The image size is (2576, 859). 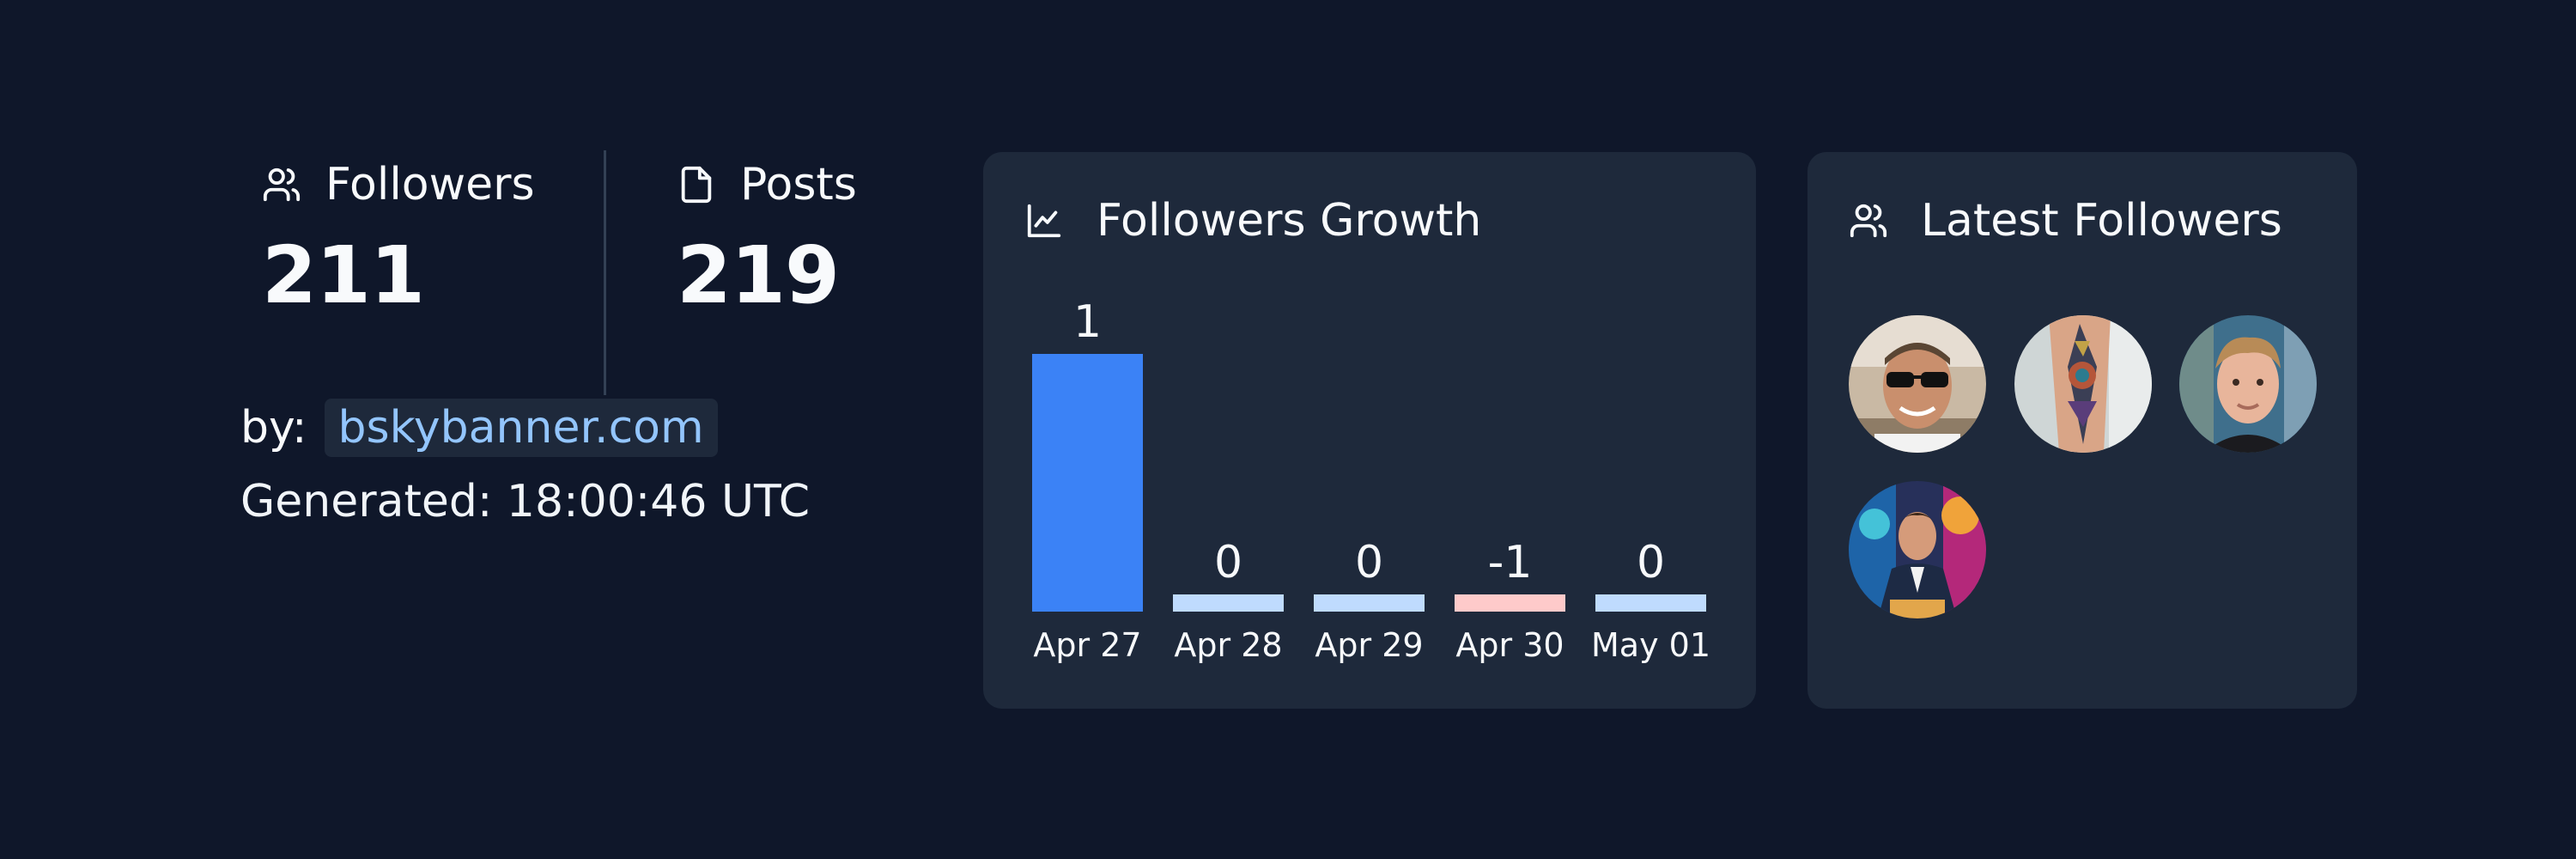 What do you see at coordinates (344, 275) in the screenshot?
I see `followers-count: 211` at bounding box center [344, 275].